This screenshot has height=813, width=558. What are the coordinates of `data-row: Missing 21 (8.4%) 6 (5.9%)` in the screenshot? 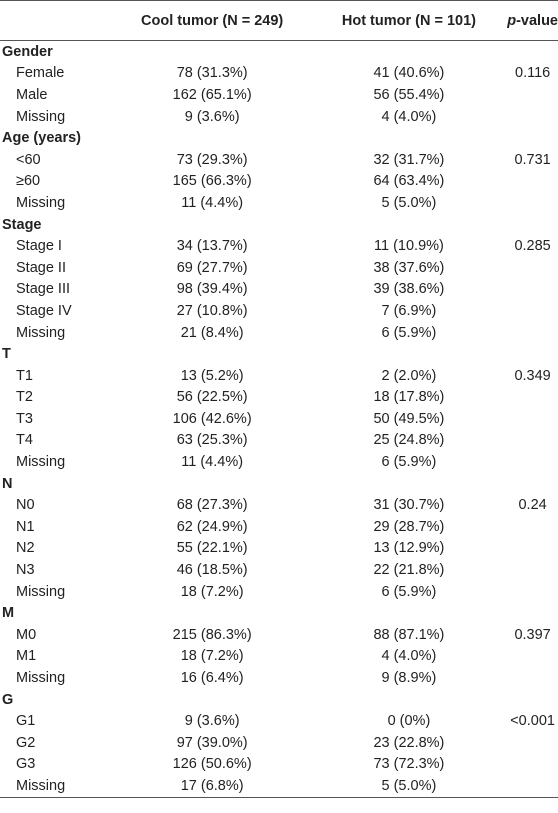 It's located at (279, 333).